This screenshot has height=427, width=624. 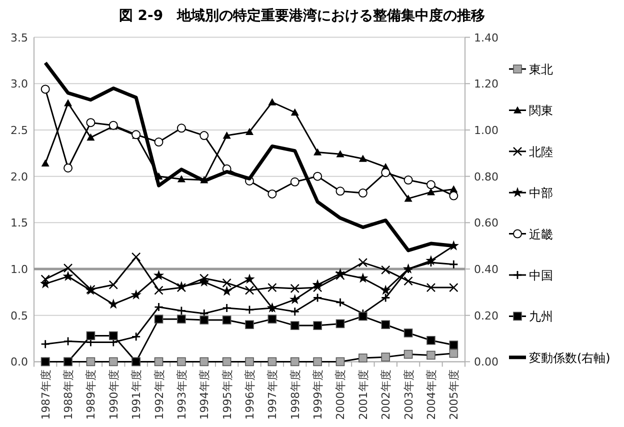 What do you see at coordinates (386, 395) in the screenshot?
I see `x-tick-label: 2002年度` at bounding box center [386, 395].